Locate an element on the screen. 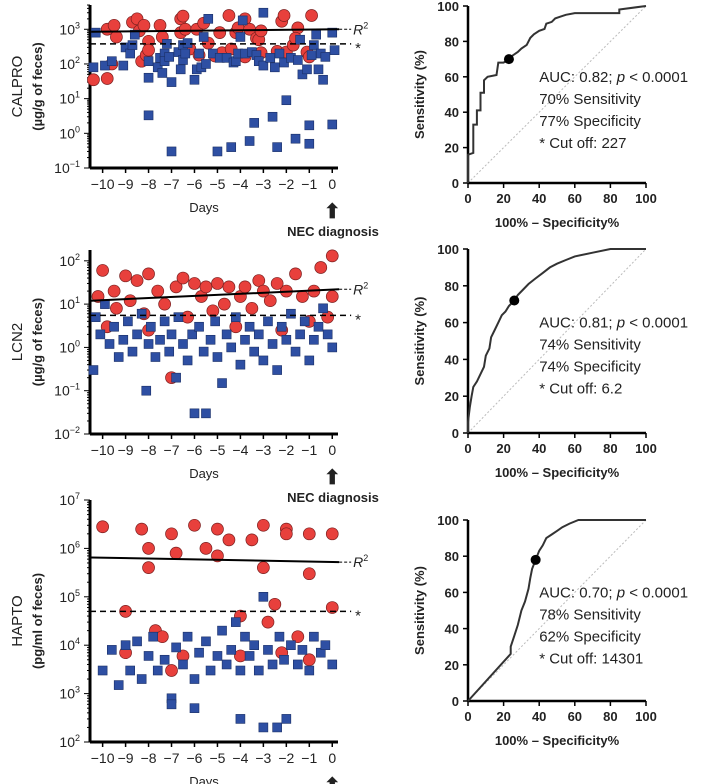 The width and height of the screenshot is (722, 784). x-tick-label: −3 is located at coordinates (263, 758).